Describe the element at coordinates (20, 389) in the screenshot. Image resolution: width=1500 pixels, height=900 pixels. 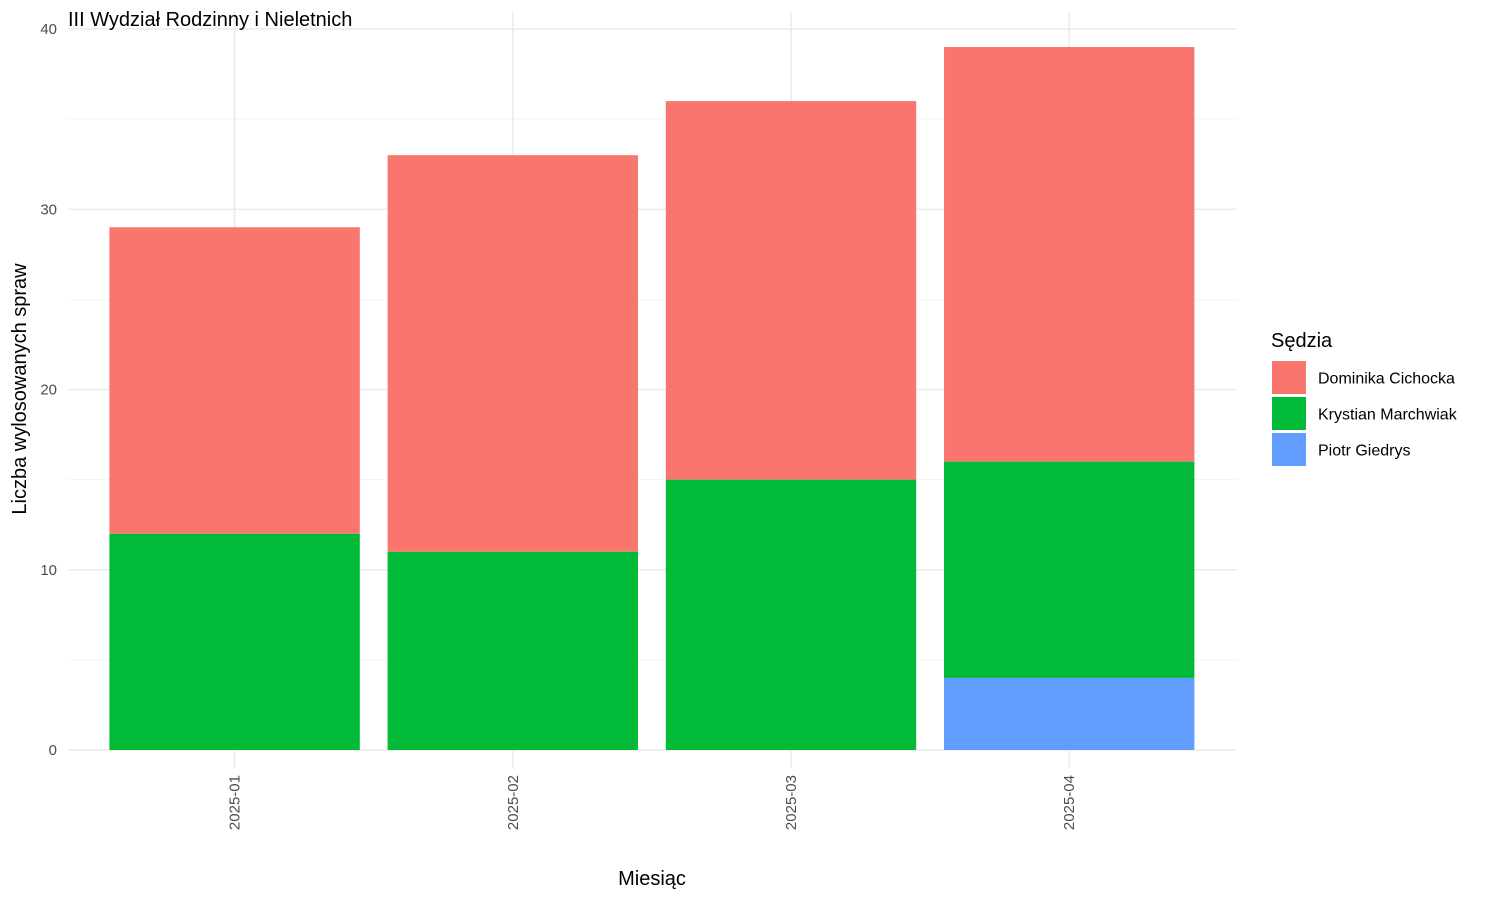
I see `y-axis-title: Liczba wylosowanych spraw` at that location.